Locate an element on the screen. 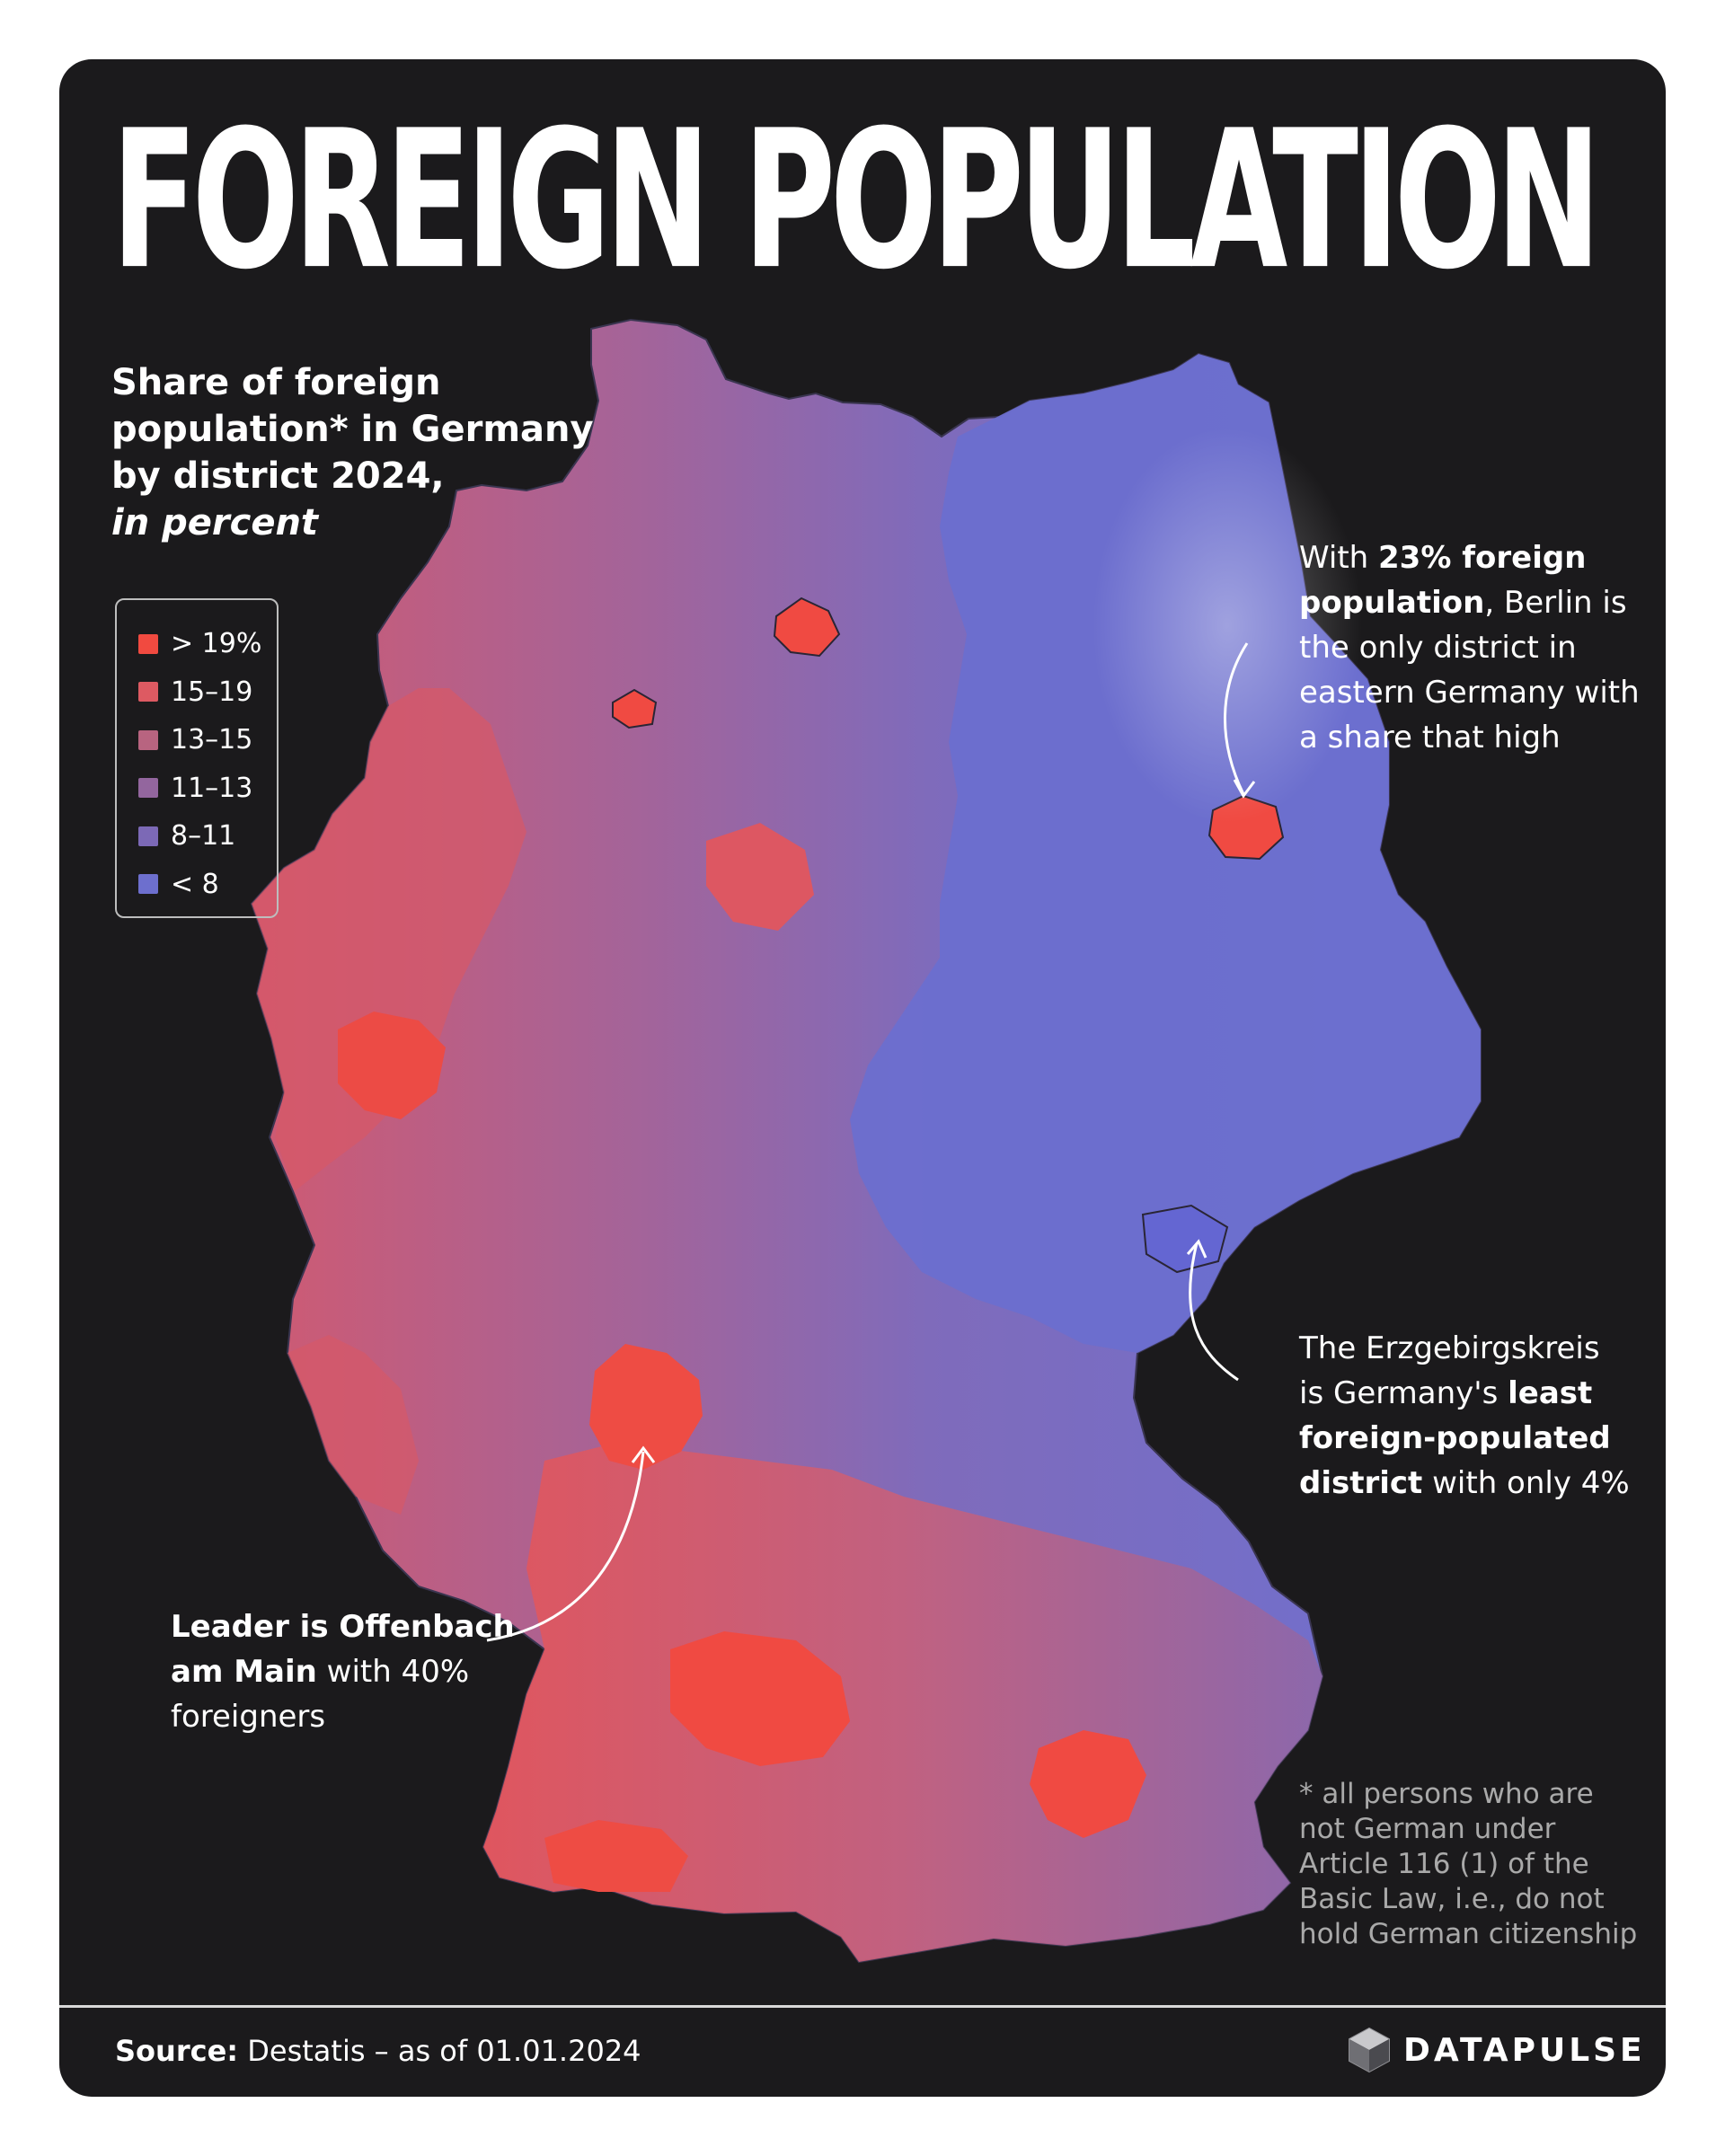 Image resolution: width=1725 pixels, height=2156 pixels. annotation-bold: 23% foreign is located at coordinates (1482, 558).